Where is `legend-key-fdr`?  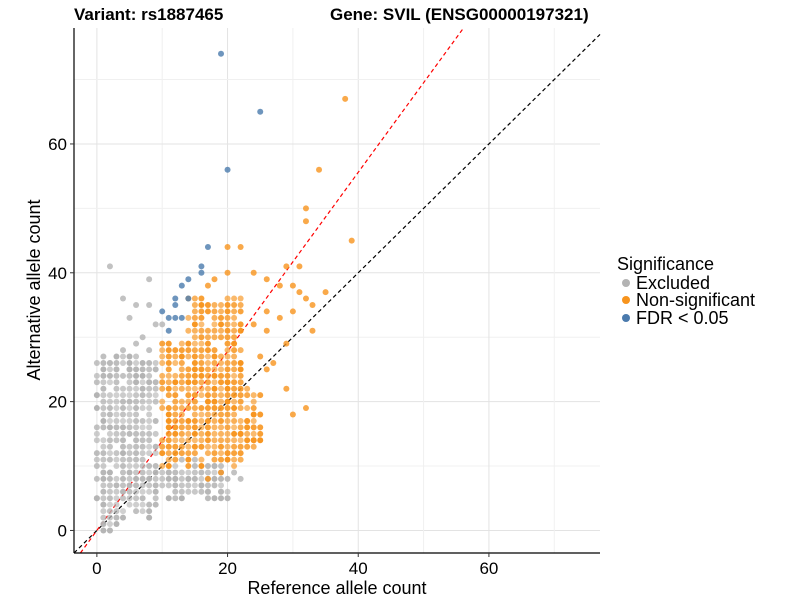
legend-key-fdr is located at coordinates (626, 318).